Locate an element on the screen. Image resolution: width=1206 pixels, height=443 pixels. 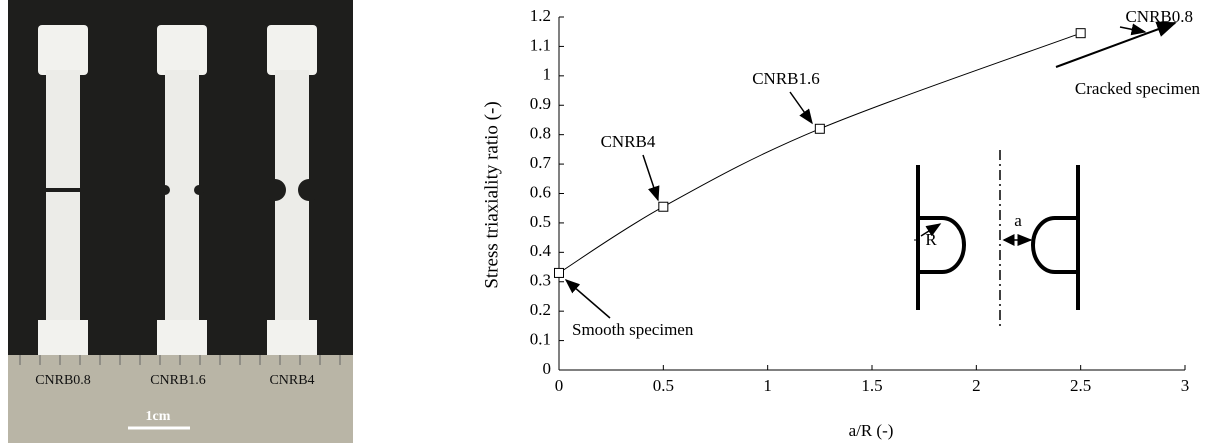
annotation: CNRB1.6 is located at coordinates (786, 78).